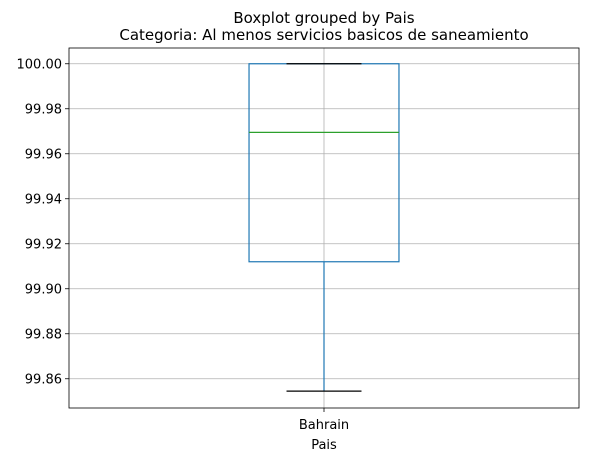  Describe the element at coordinates (43, 109) in the screenshot. I see `y-tick-label: 99.98` at that location.